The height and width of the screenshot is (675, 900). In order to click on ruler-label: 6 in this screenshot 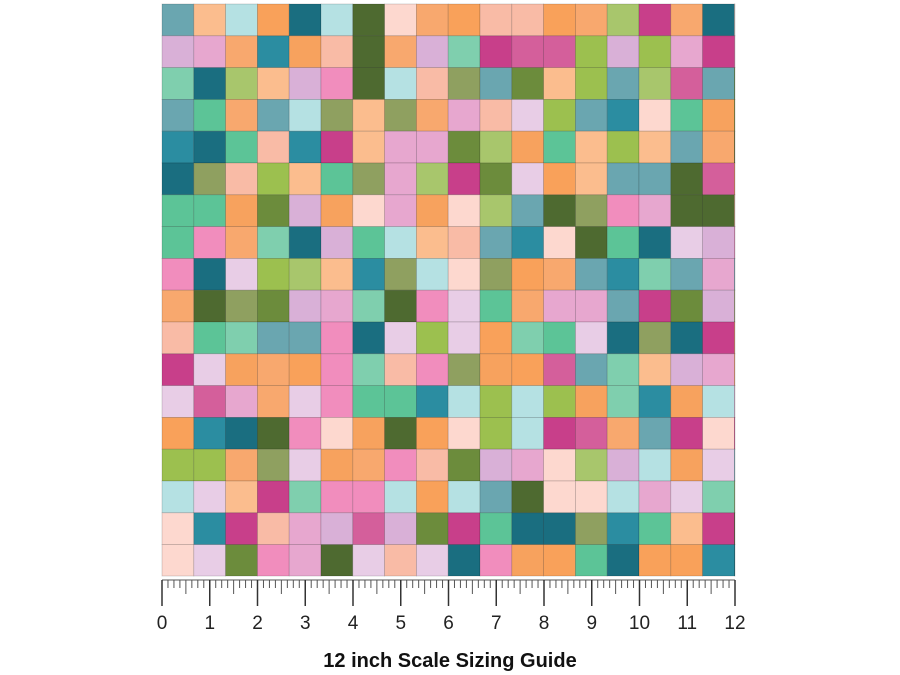, I will do `click(448, 623)`.